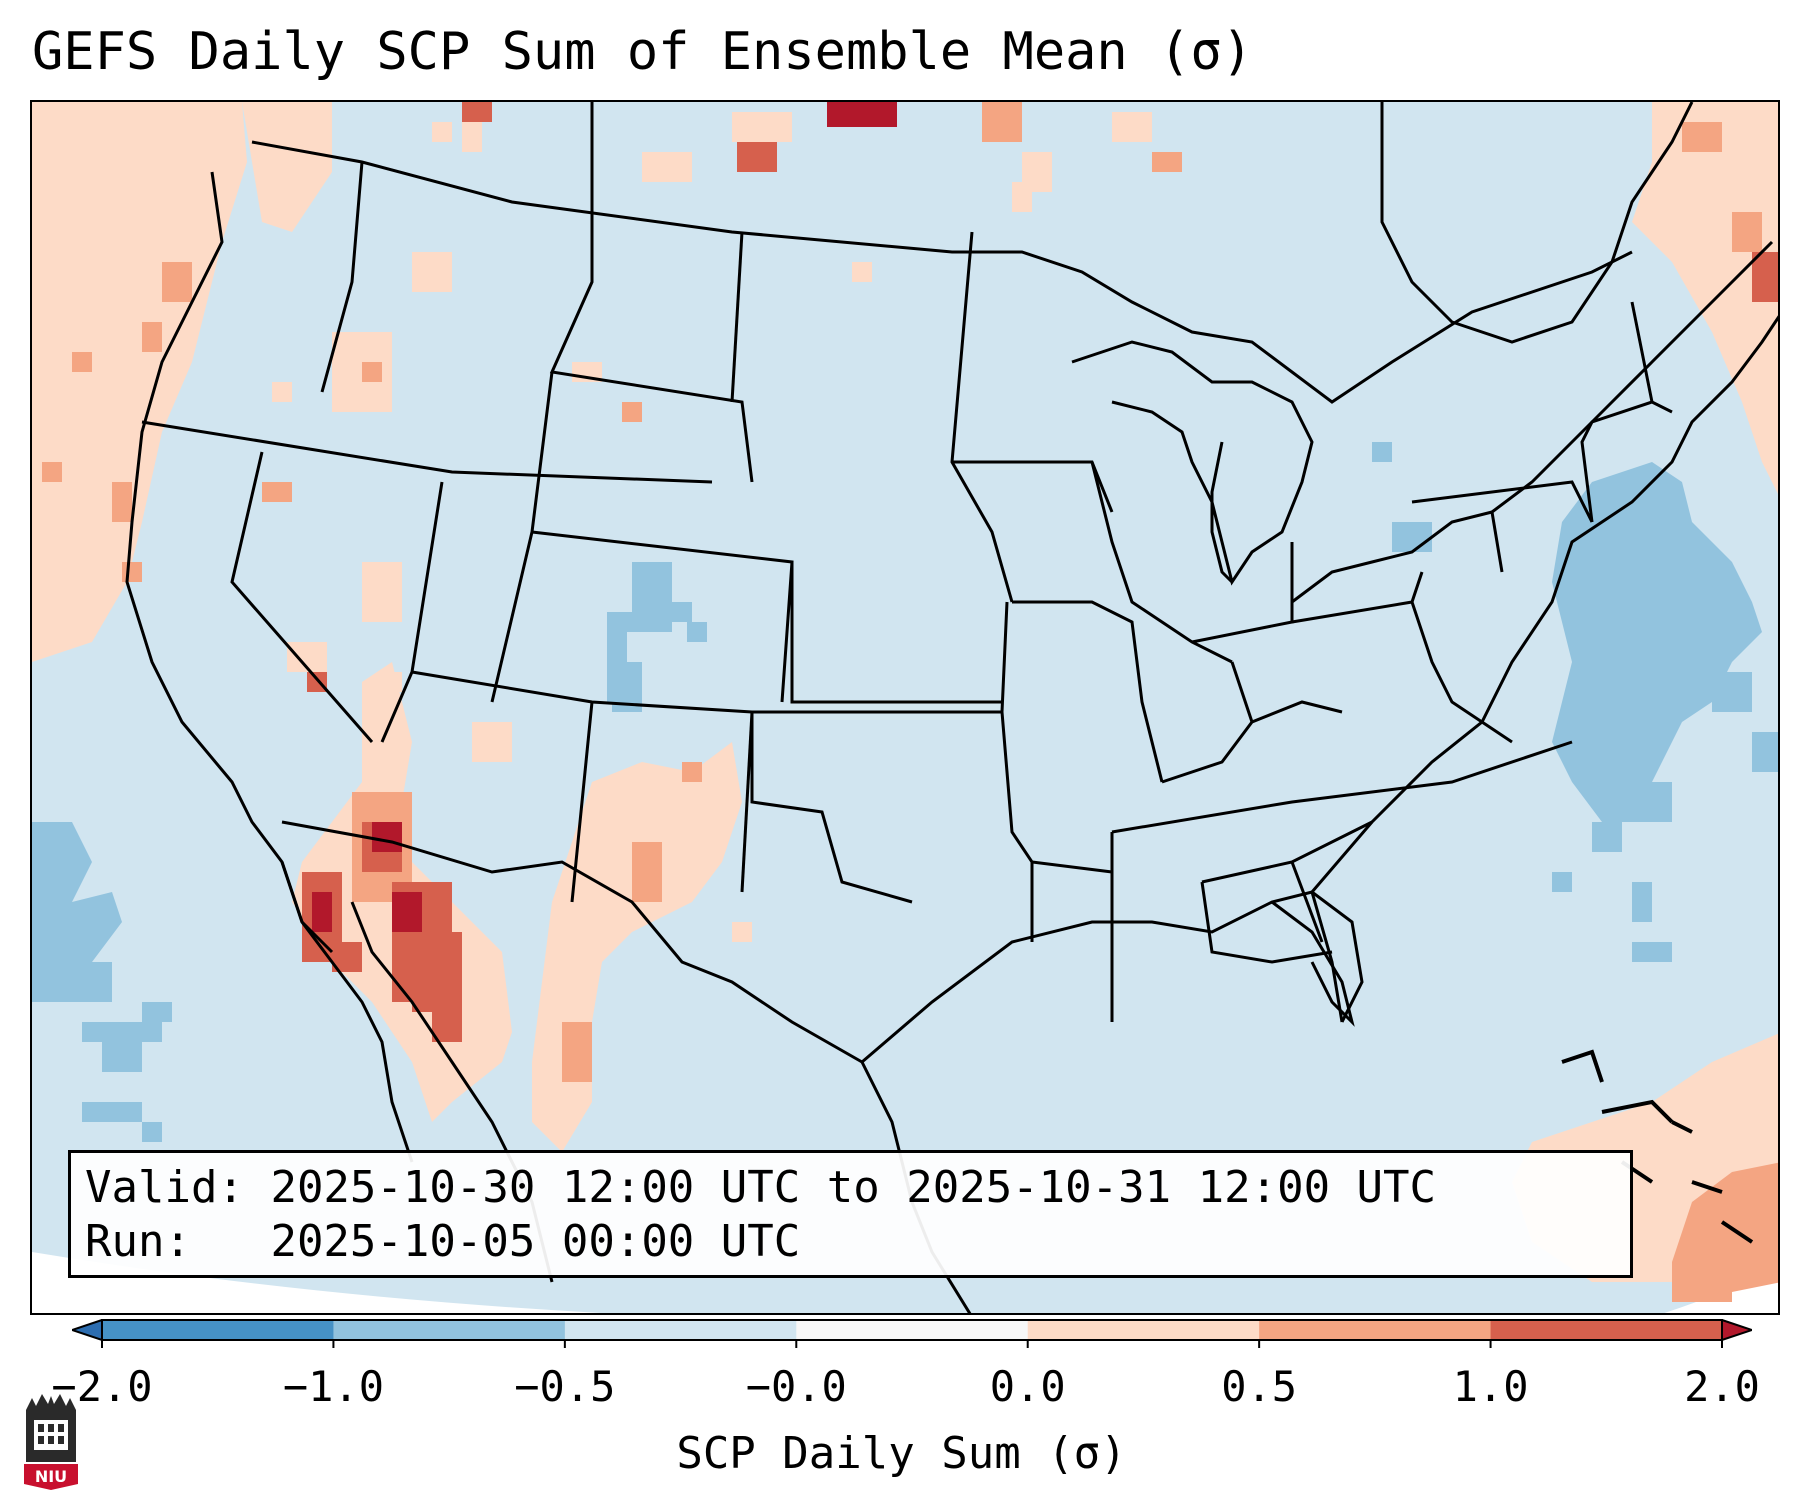 The image size is (1803, 1506). What do you see at coordinates (796, 1386) in the screenshot?
I see `colorbar-tick-label: −0.0` at bounding box center [796, 1386].